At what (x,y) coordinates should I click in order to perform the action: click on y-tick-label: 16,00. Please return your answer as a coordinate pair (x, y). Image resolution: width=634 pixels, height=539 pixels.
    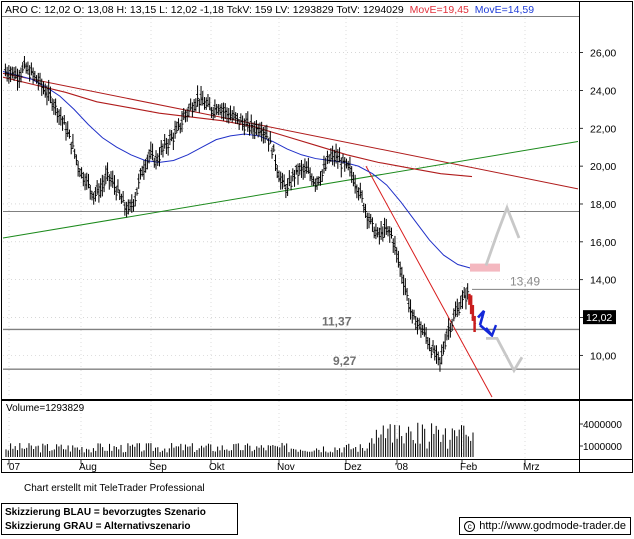
    Looking at the image, I should click on (603, 243).